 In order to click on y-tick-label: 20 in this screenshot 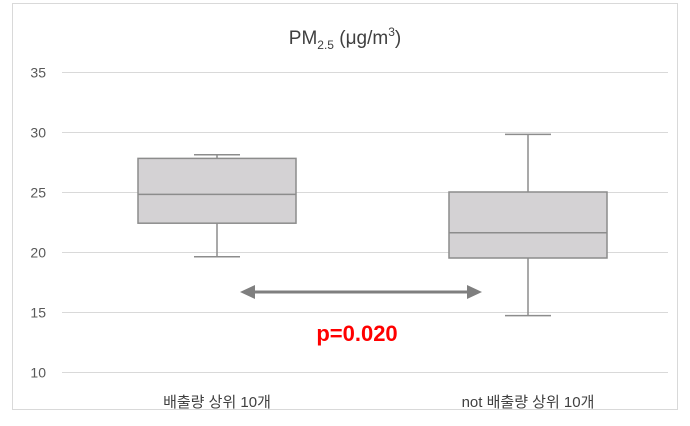, I will do `click(38, 253)`.